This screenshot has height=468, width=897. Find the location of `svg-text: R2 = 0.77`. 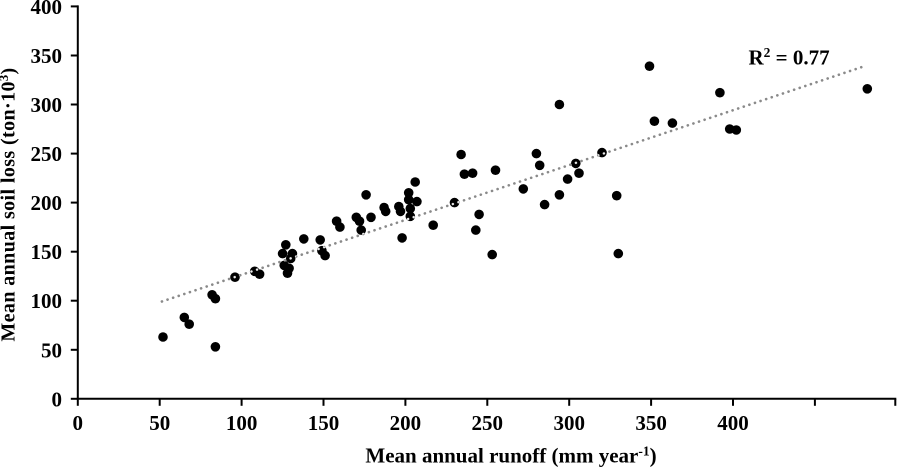

svg-text: R2 = 0.77 is located at coordinates (789, 57).